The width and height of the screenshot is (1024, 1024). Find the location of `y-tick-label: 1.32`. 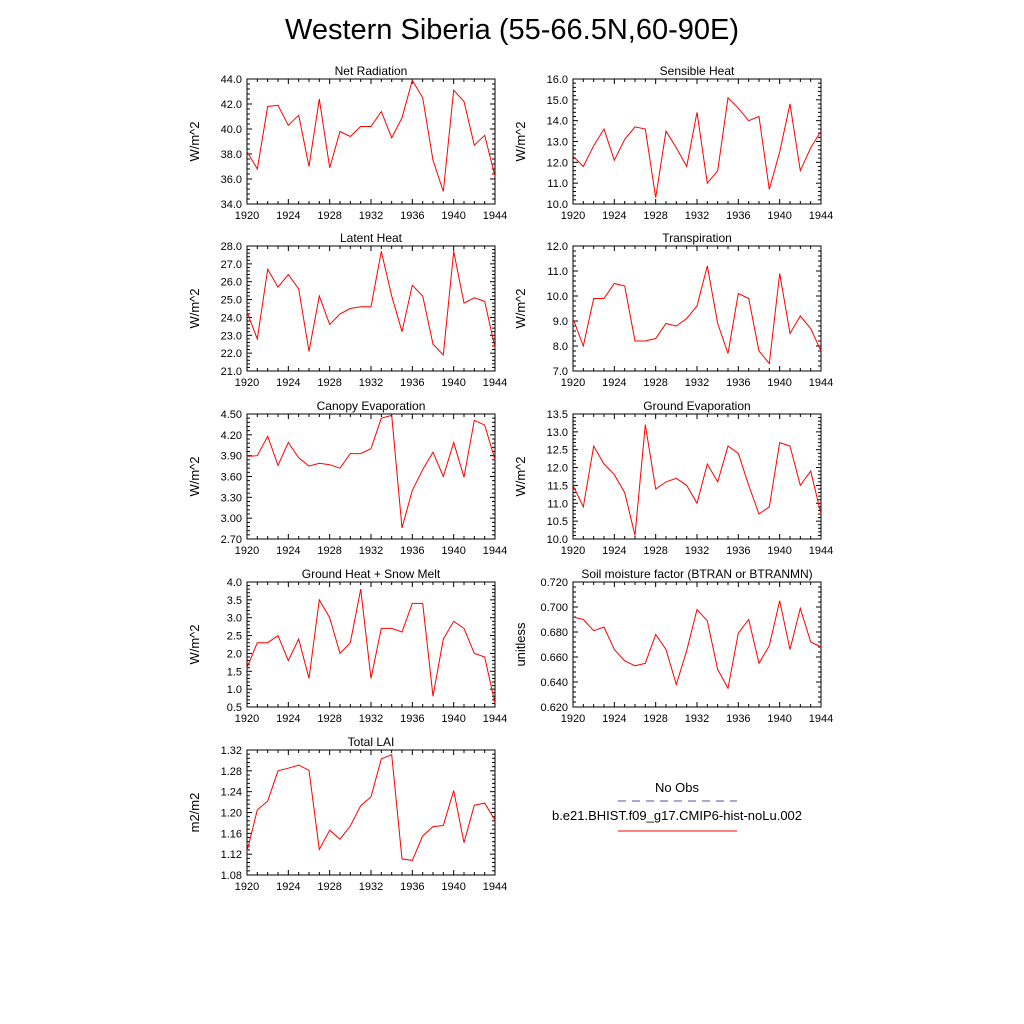

y-tick-label: 1.32 is located at coordinates (231, 751).